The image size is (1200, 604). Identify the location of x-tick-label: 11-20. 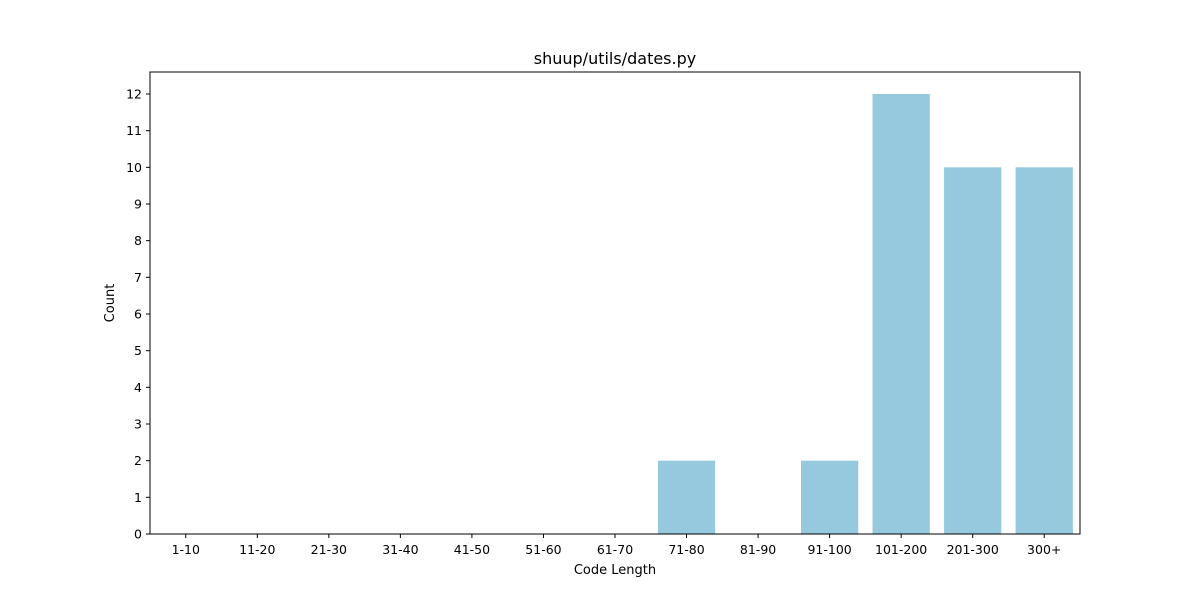
(257, 549).